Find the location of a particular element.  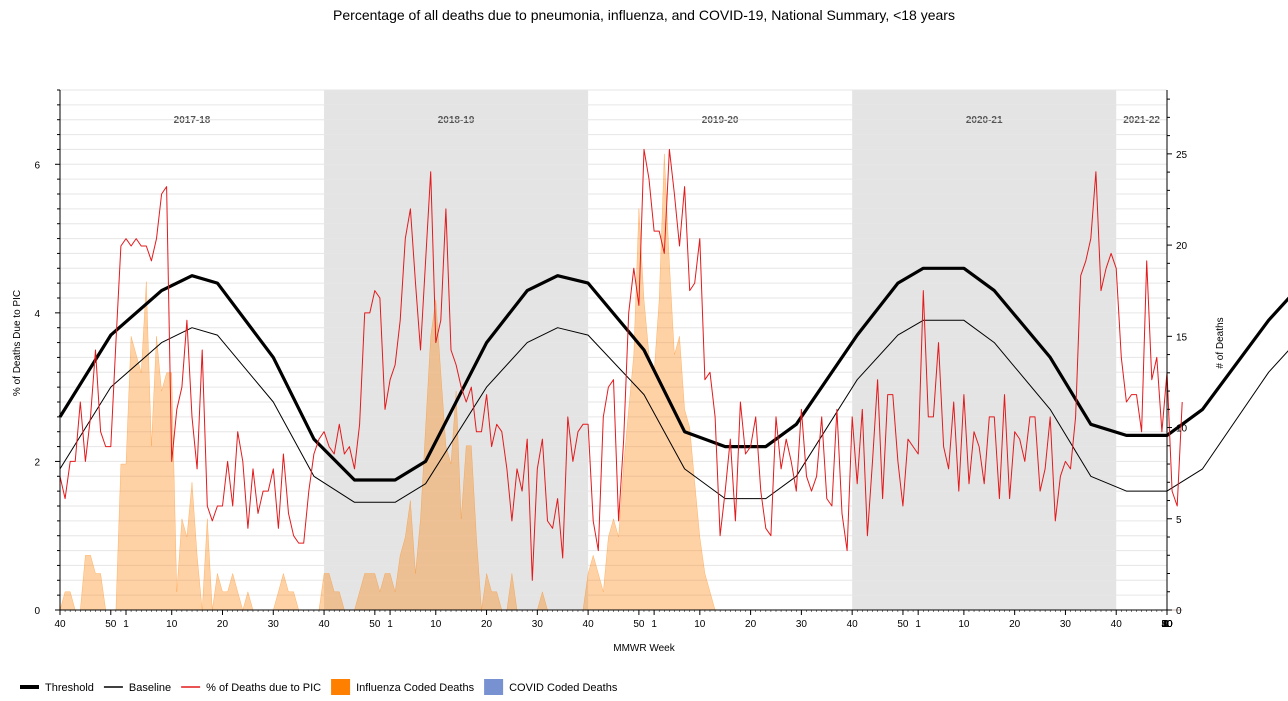

season-label: 2017-18 is located at coordinates (192, 120).